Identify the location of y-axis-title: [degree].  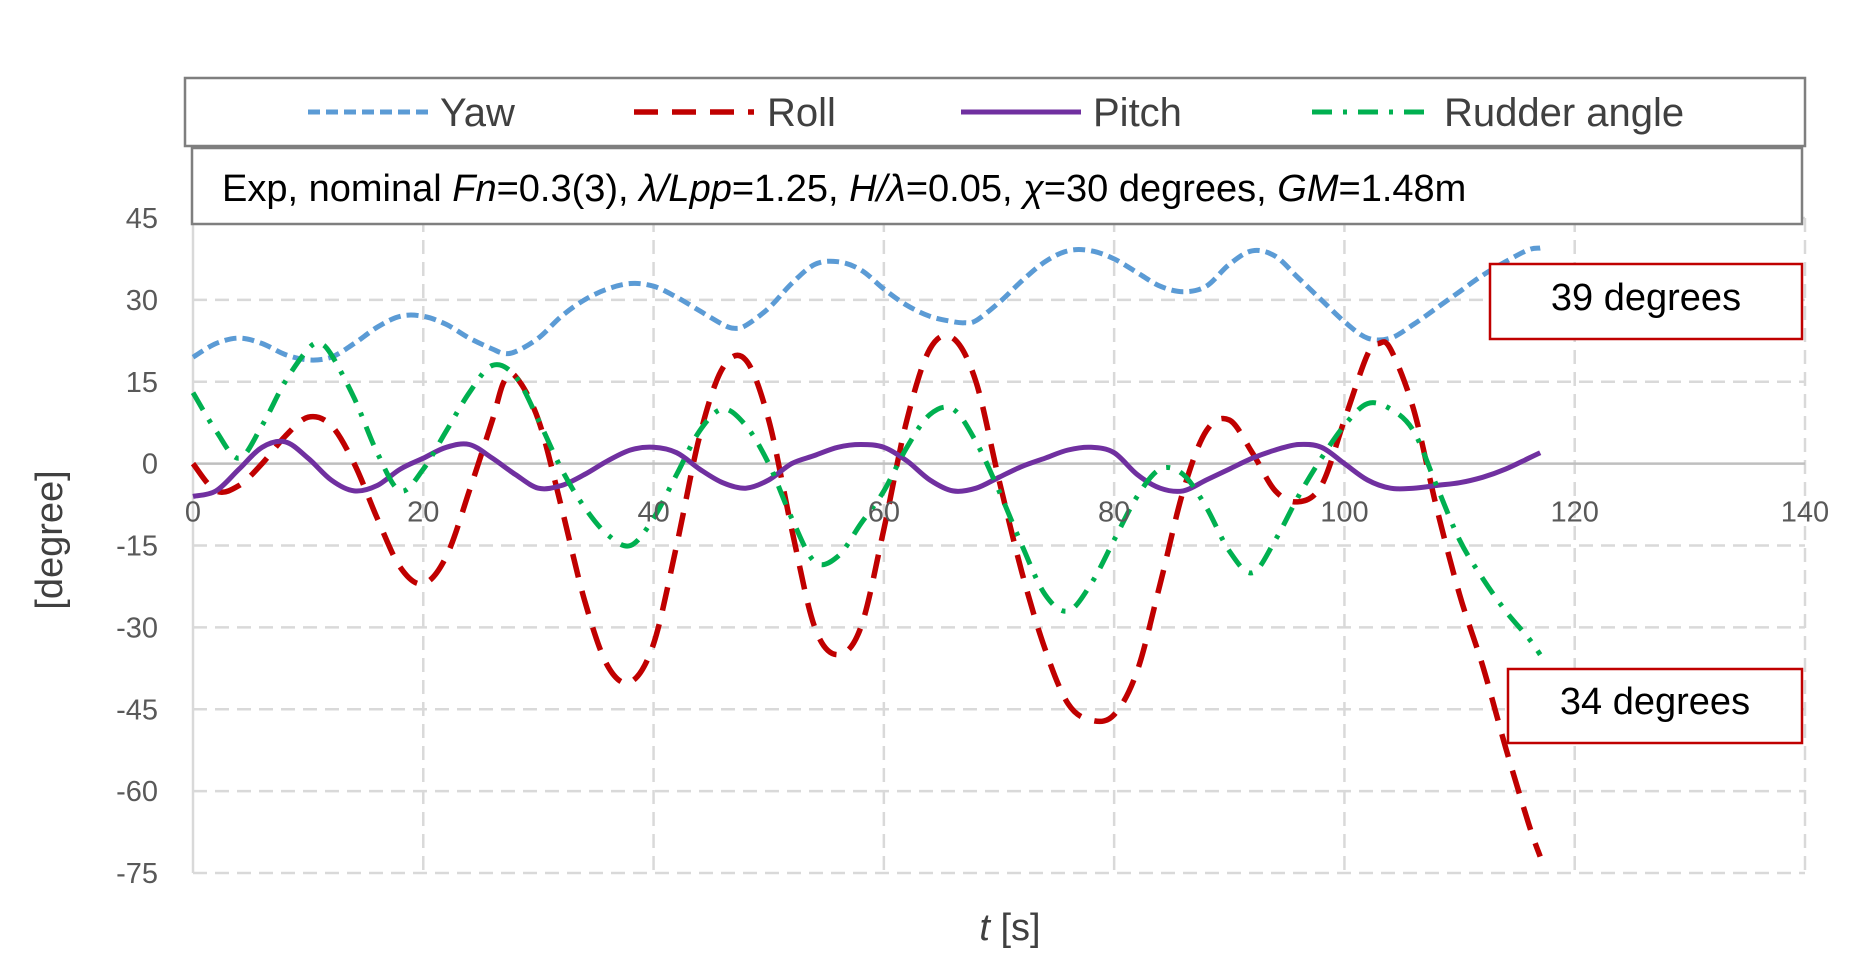
(50, 539).